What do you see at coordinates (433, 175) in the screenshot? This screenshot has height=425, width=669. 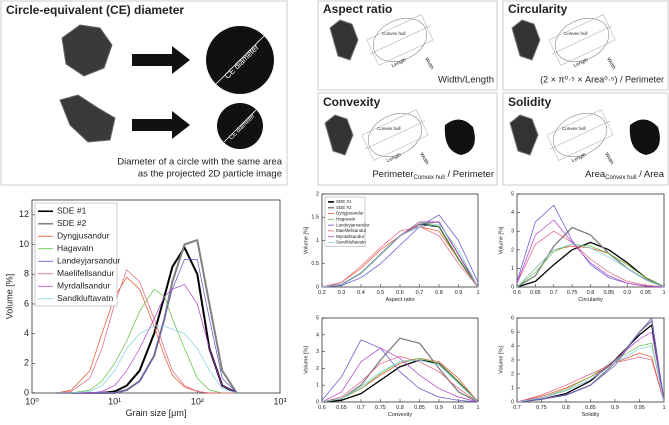 I see `formula: PerimeterConvex hull / Perimeter` at bounding box center [433, 175].